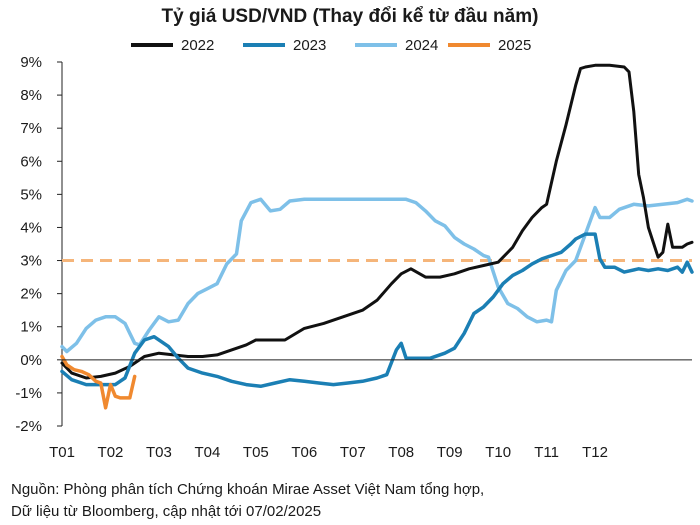 Image resolution: width=700 pixels, height=525 pixels. I want to click on y-tick-label: 6%, so click(31, 161).